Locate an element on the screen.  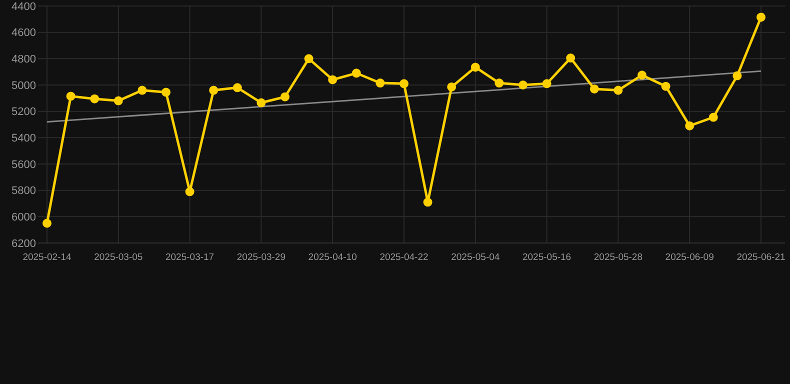
x-tick-label: 2025-03-05 is located at coordinates (118, 257).